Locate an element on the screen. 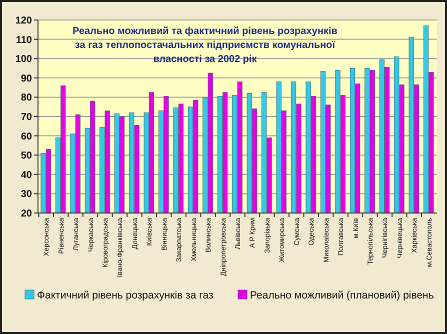 The width and height of the screenshot is (447, 334). y-tick-label: 70 is located at coordinates (26, 117).